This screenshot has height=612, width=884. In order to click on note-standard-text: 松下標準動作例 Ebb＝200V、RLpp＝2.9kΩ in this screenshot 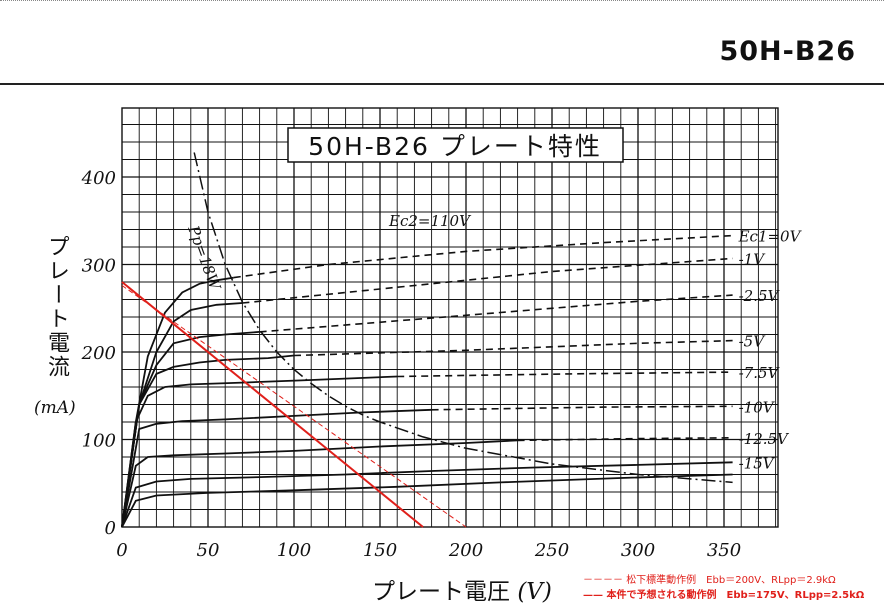, I will do `click(731, 580)`.